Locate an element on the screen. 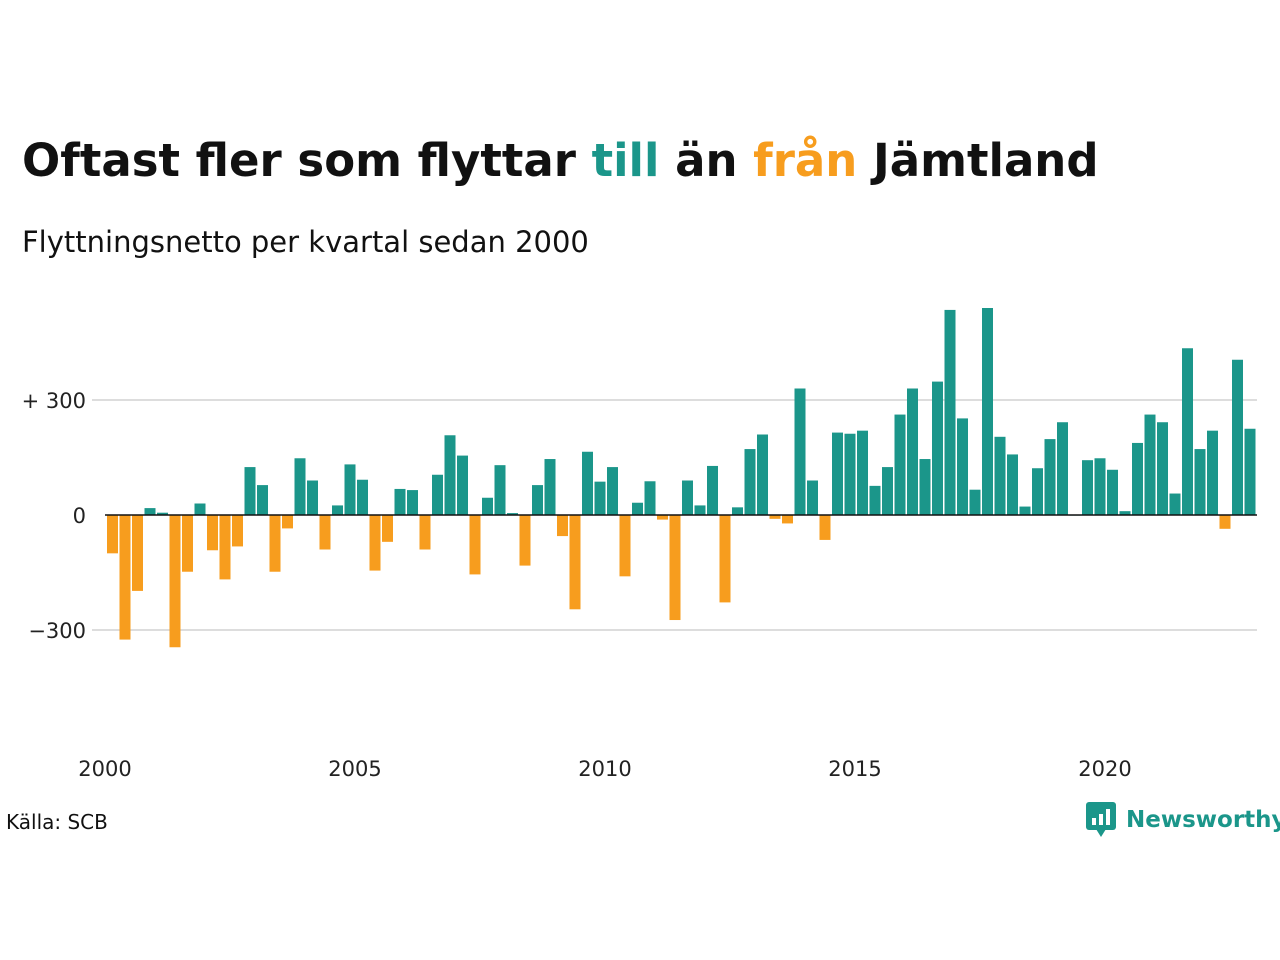 The image size is (1280, 960). title-part-2: än is located at coordinates (706, 160).